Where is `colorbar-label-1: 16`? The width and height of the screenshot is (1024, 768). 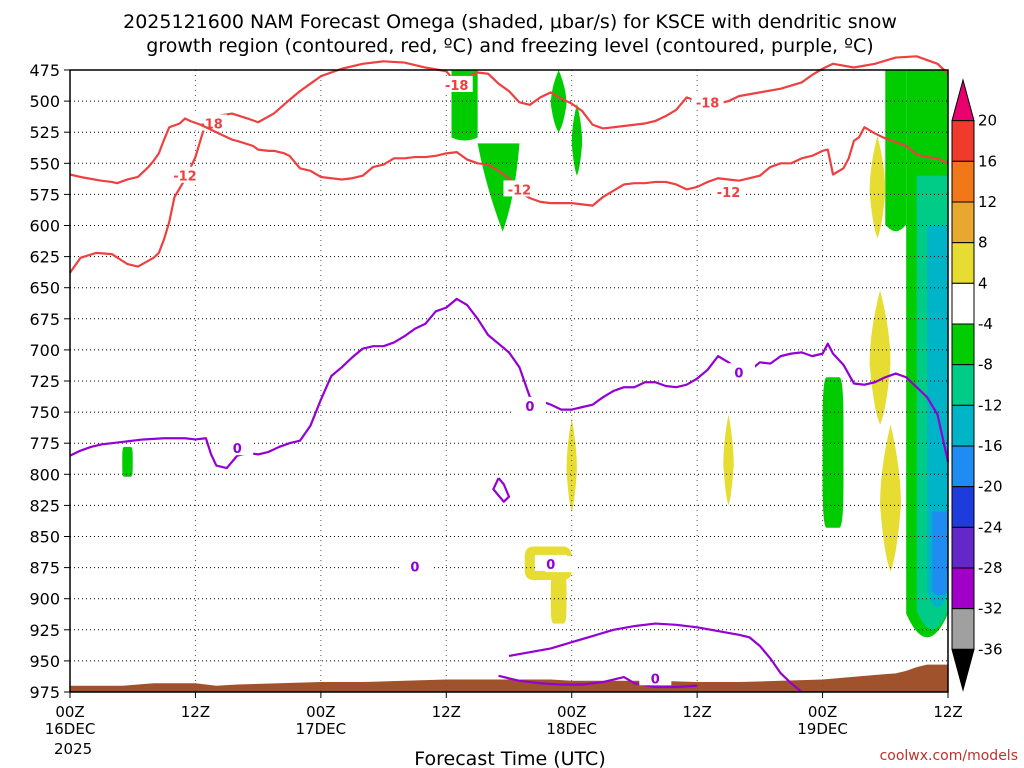
colorbar-label-1: 16 is located at coordinates (987, 161).